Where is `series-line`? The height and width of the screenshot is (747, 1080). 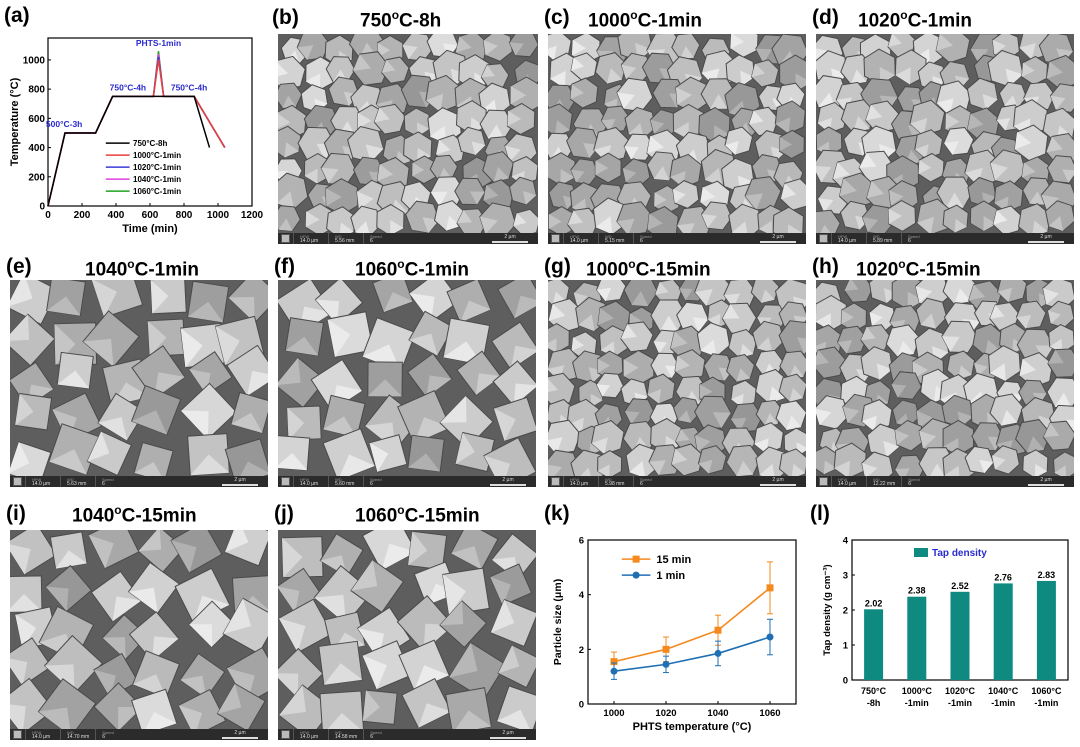
series-line is located at coordinates (129, 151).